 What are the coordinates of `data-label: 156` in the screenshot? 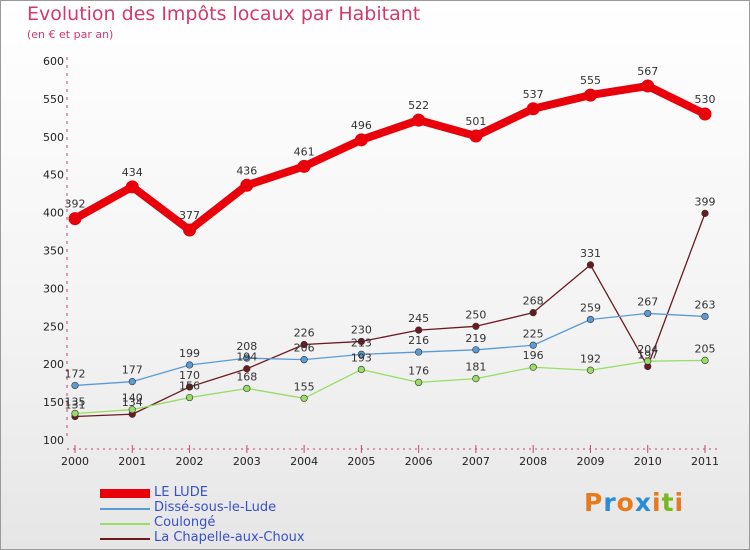 It's located at (189, 386).